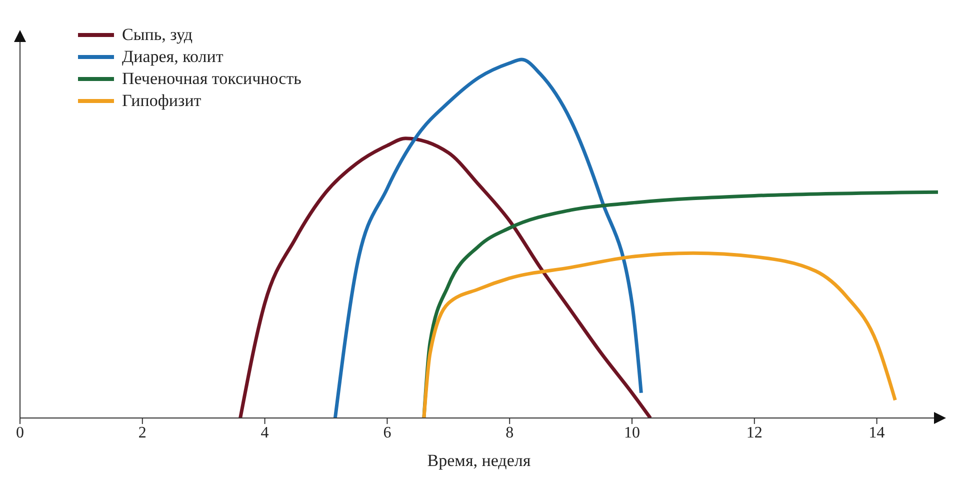  Describe the element at coordinates (212, 79) in the screenshot. I see `legend-label: Печеночная токсичность` at that location.